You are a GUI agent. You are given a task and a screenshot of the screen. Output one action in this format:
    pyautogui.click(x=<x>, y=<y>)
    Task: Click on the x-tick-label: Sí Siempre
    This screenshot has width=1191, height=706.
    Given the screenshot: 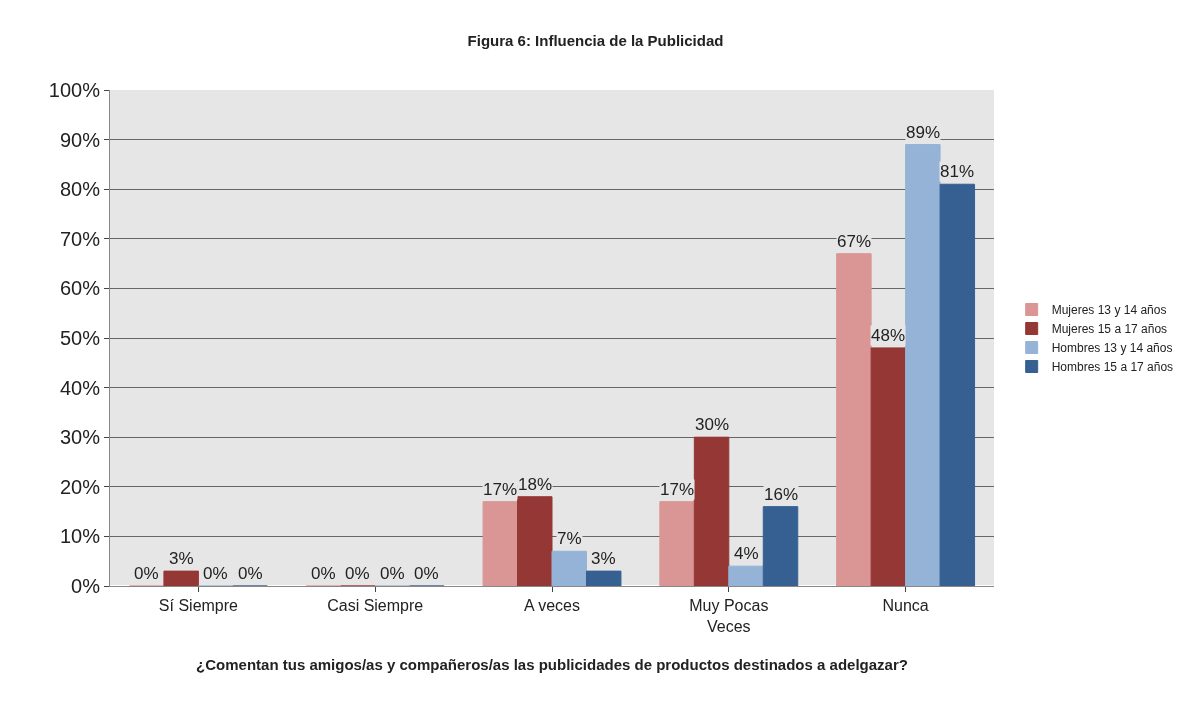 What is the action you would take?
    pyautogui.click(x=198, y=606)
    